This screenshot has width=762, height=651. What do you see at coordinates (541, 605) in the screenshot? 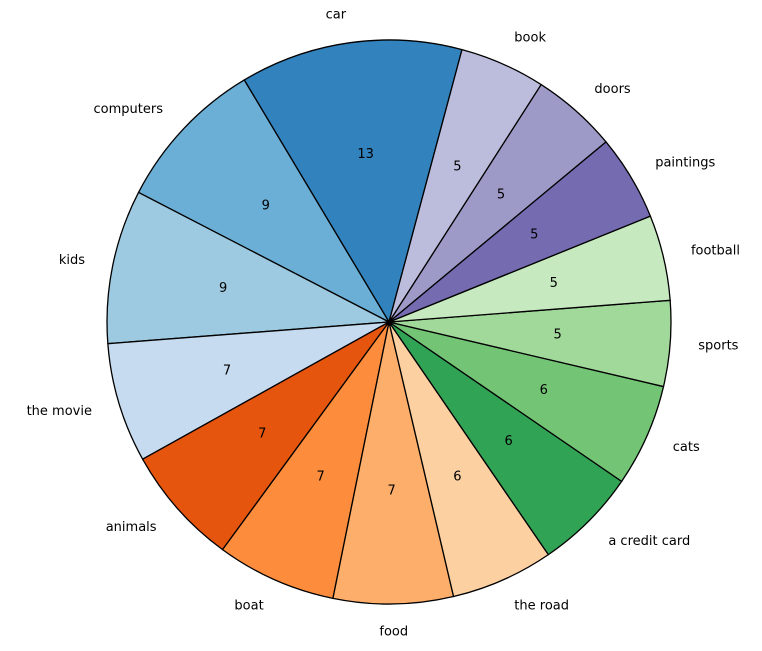
I see `pie-category-label: the road` at bounding box center [541, 605].